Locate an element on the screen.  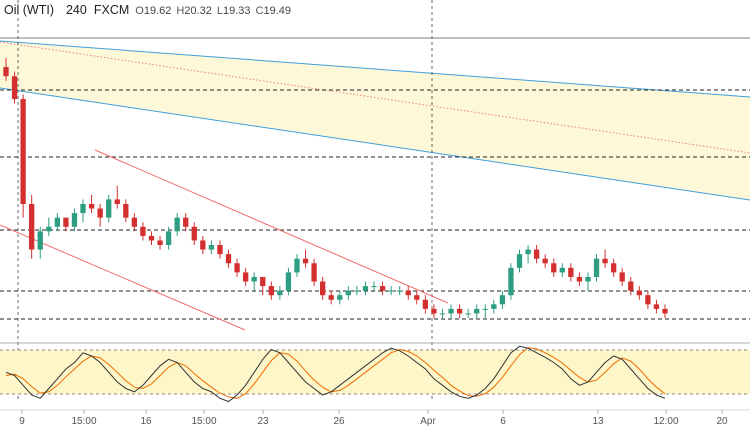
time-axis-label: 23 is located at coordinates (263, 421).